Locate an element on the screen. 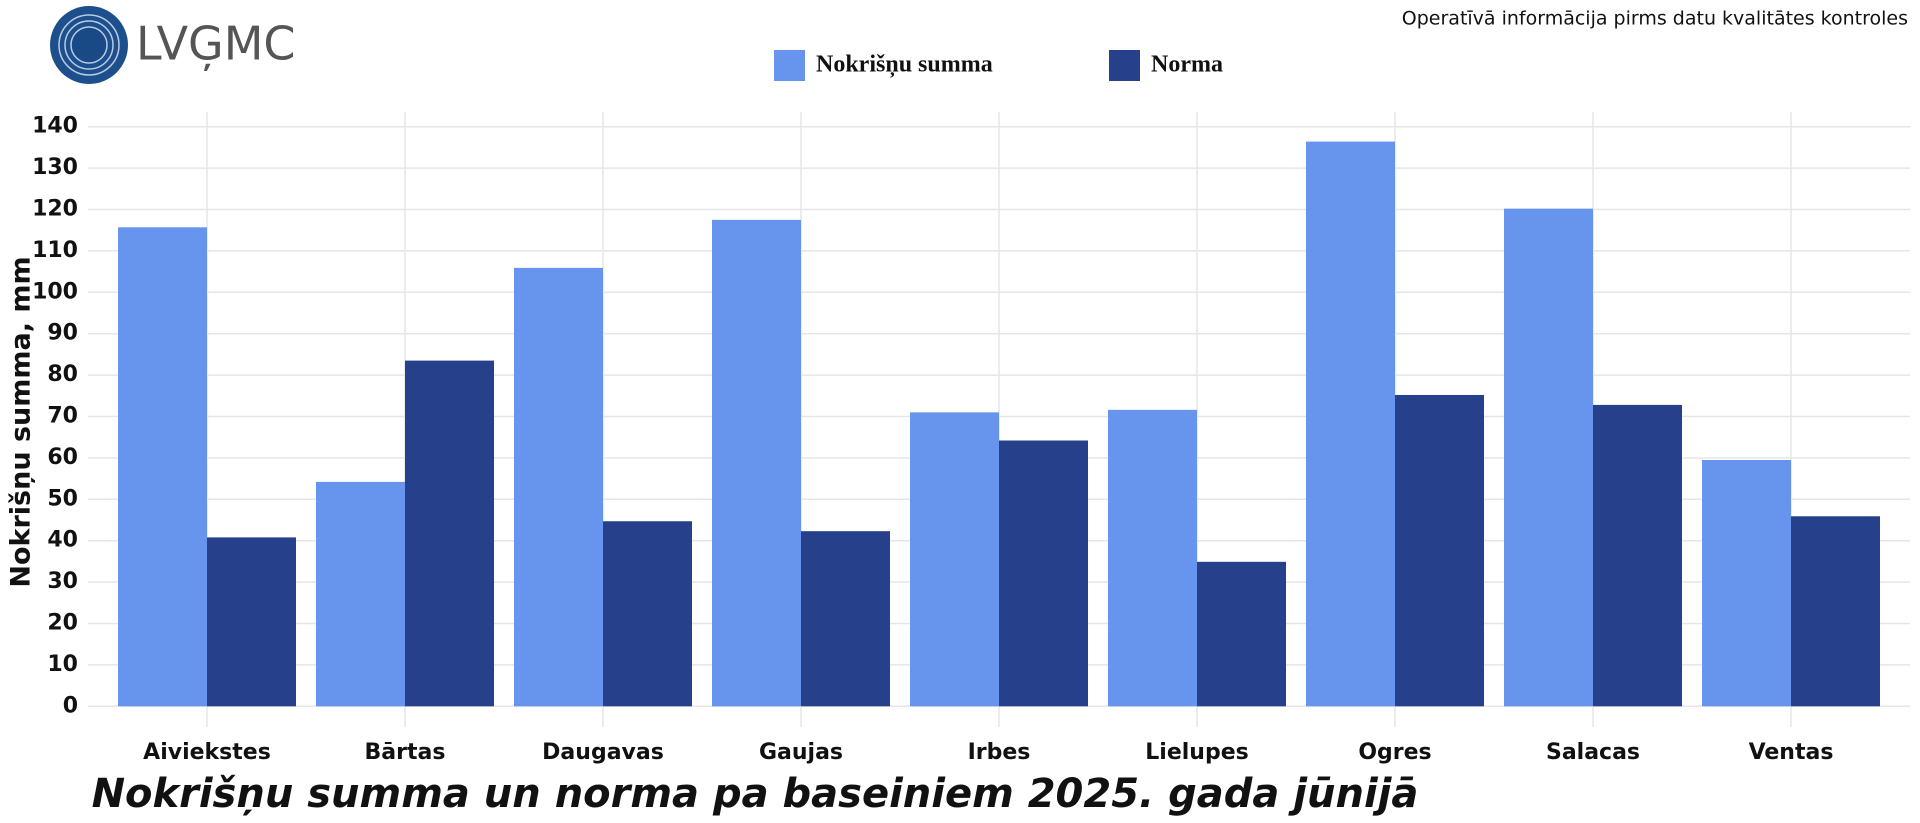 The image size is (1920, 823). x-tick-label: Lielupes is located at coordinates (1196, 752).